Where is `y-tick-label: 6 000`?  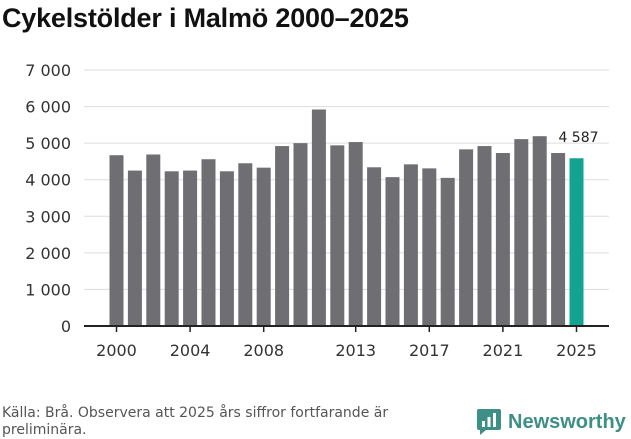 y-tick-label: 6 000 is located at coordinates (48, 107).